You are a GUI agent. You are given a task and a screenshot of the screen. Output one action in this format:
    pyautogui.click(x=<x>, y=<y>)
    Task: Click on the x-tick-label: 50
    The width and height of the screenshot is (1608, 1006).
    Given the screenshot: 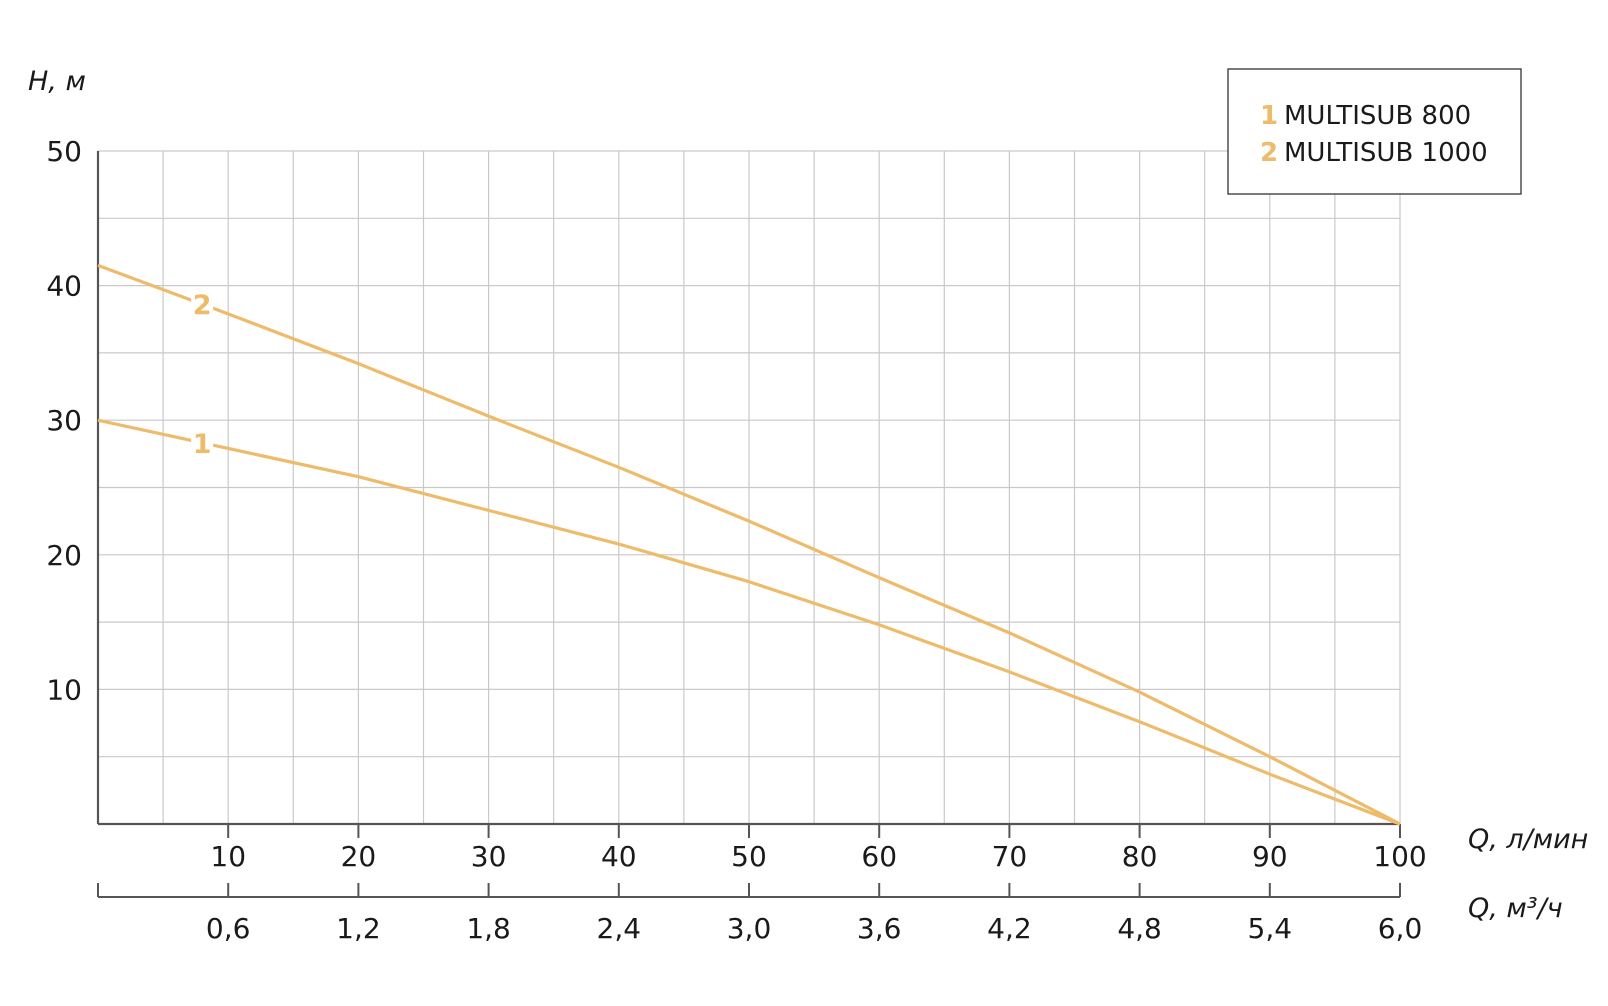 What is the action you would take?
    pyautogui.click(x=749, y=856)
    